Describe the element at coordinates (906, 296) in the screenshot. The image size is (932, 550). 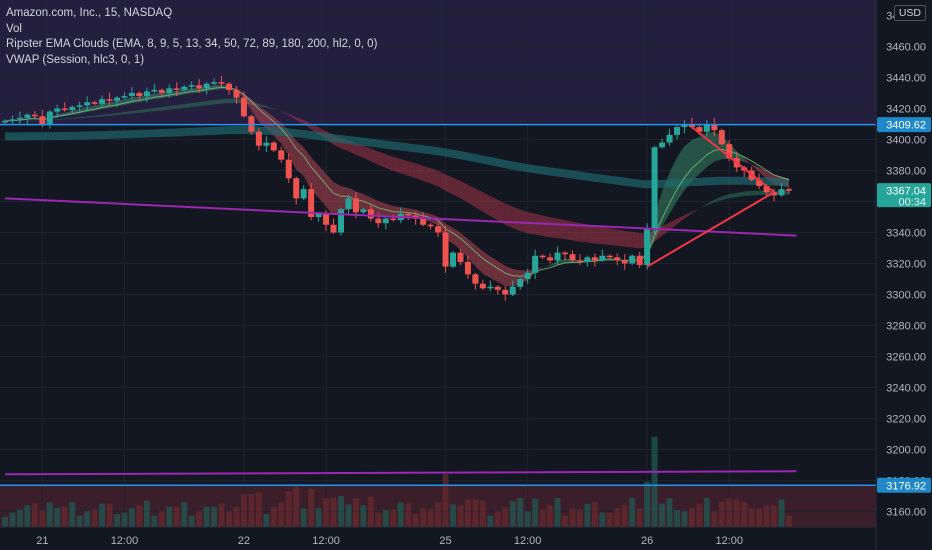
I see `y-tick-label: 3300.00` at that location.